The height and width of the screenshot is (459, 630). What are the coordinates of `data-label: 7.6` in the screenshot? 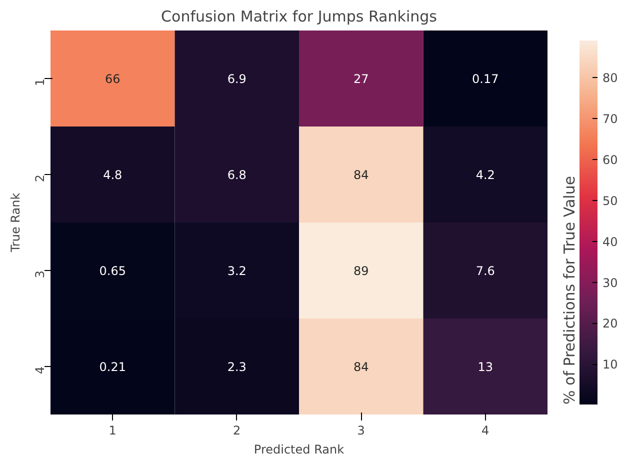 It's located at (485, 271).